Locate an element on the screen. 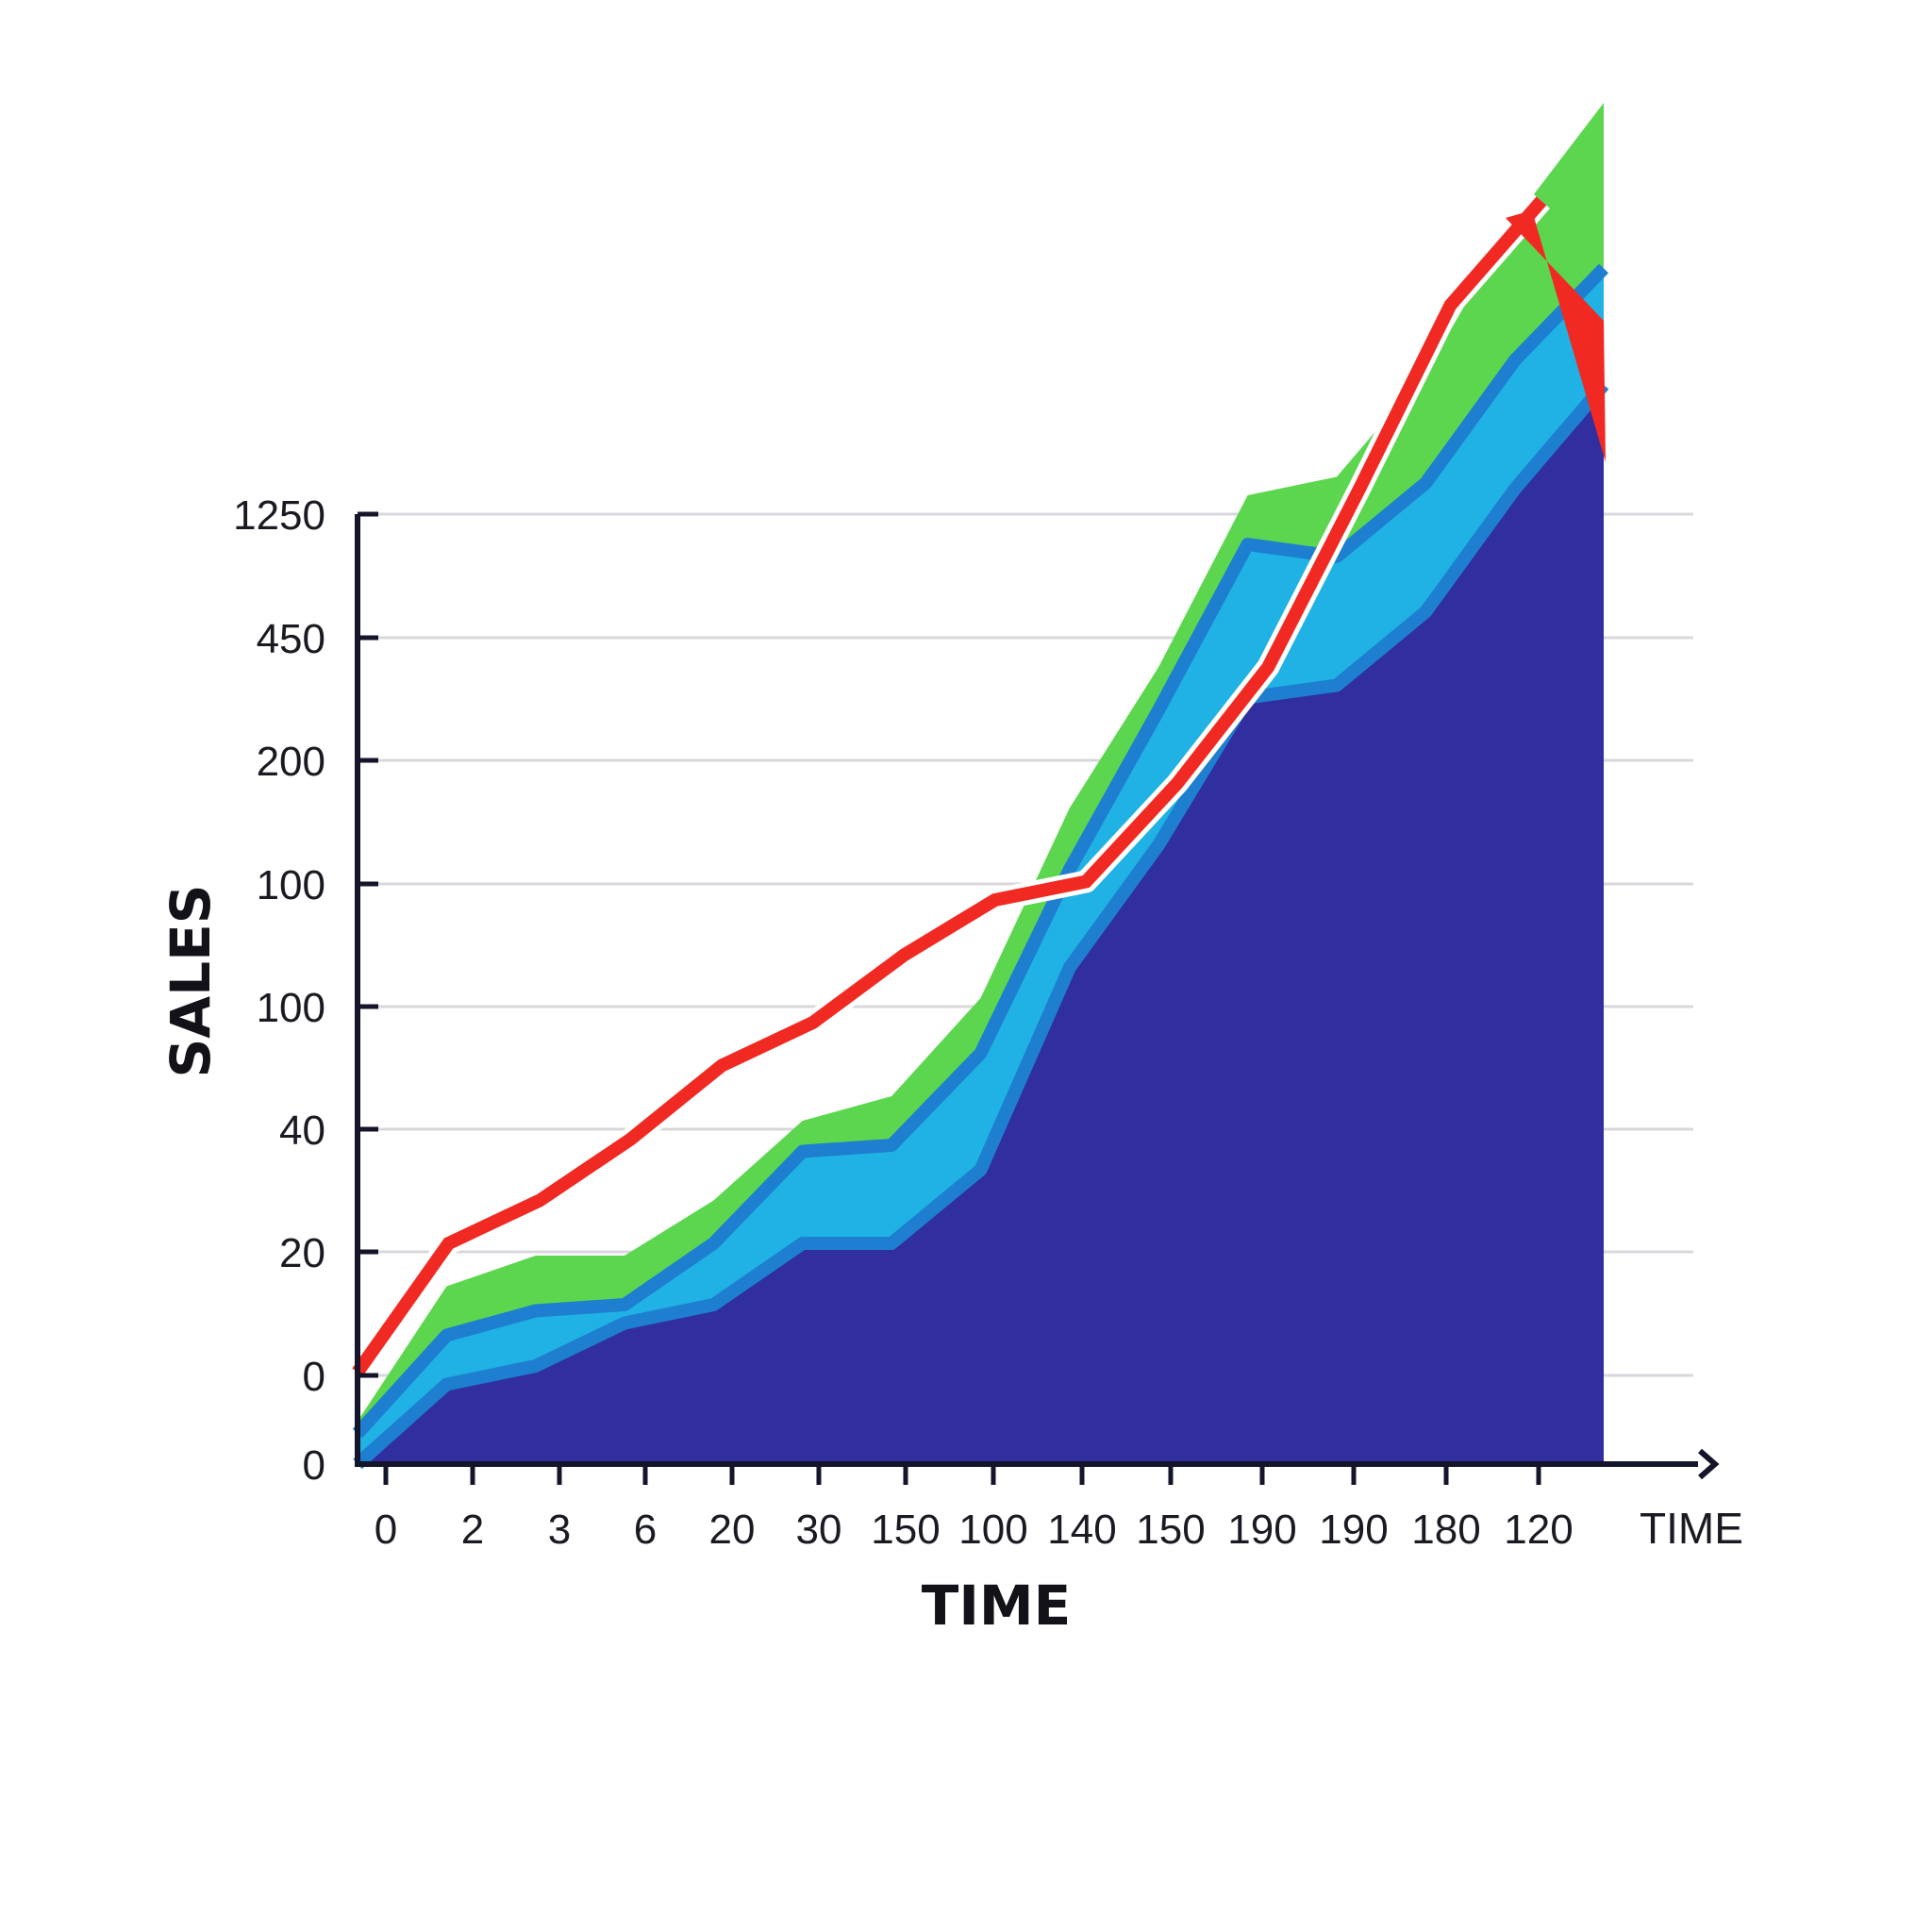  y-tick-label: 40 is located at coordinates (302, 1131).